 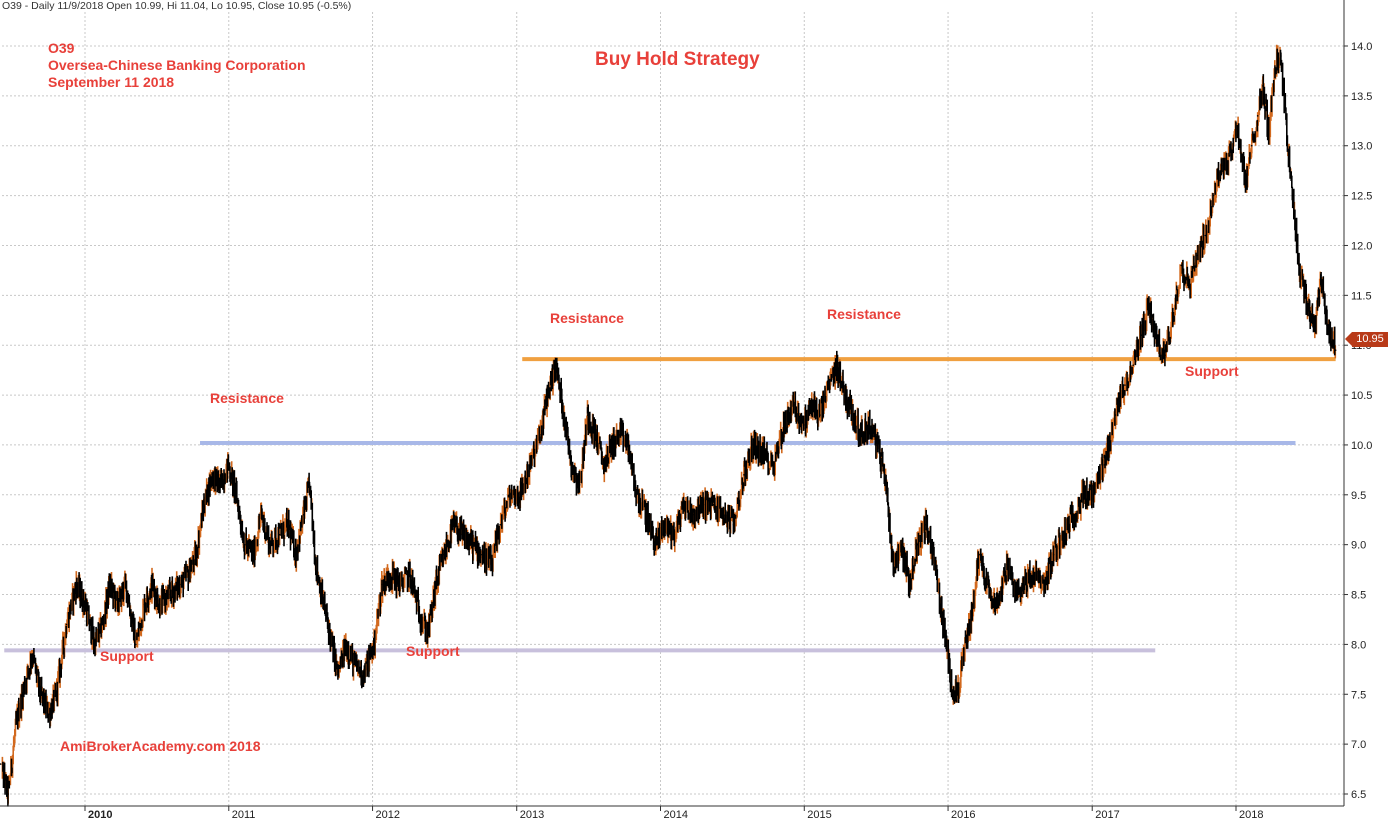 I want to click on x-tick-label: 2013, so click(x=532, y=815).